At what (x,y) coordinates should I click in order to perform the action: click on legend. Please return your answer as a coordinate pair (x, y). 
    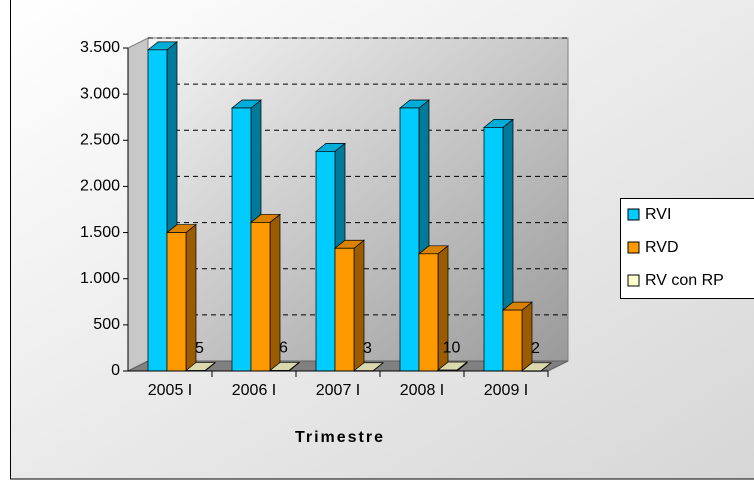
    Looking at the image, I should click on (687, 248).